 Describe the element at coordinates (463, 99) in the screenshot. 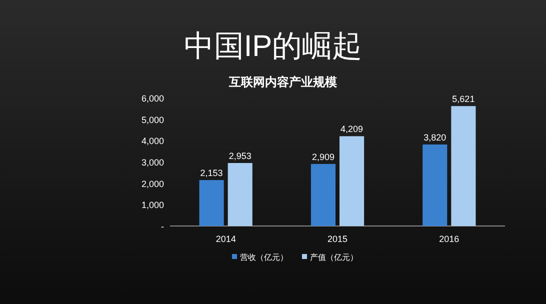

I see `data-label: 5,621` at that location.